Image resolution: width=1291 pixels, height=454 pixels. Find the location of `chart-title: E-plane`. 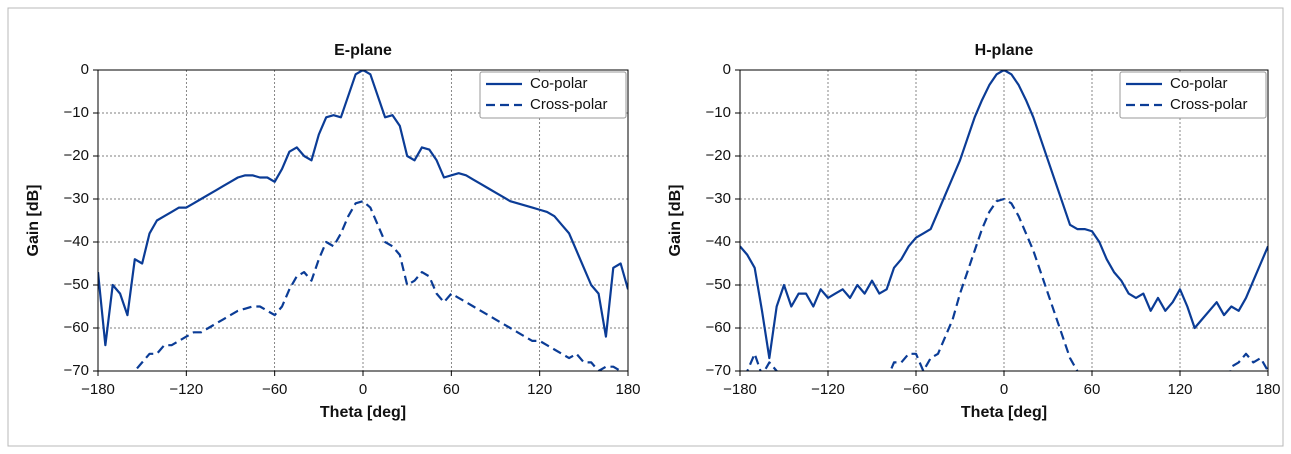

chart-title: E-plane is located at coordinates (363, 50).